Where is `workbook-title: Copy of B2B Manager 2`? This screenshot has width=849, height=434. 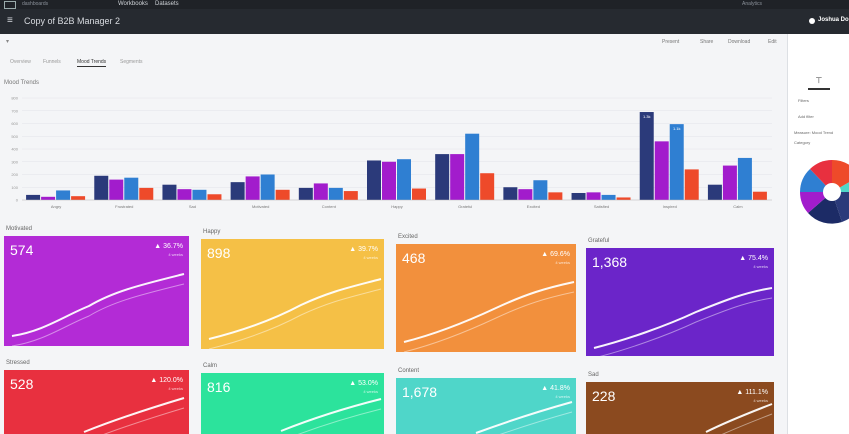 workbook-title: Copy of B2B Manager 2 is located at coordinates (72, 21).